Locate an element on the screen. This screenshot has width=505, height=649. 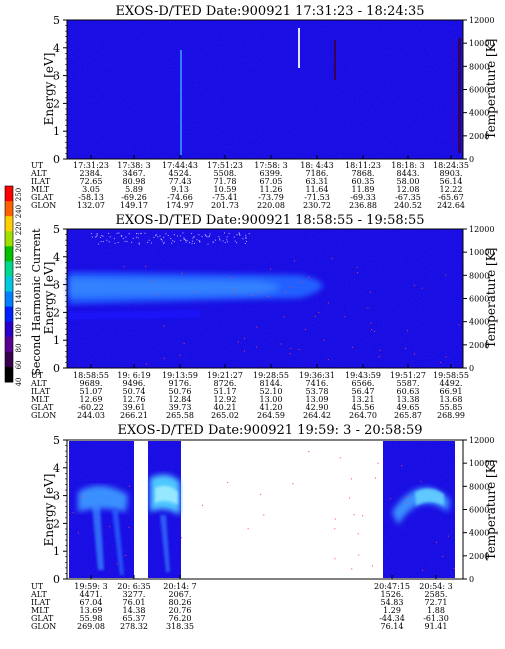
ephemeris-value: 318.35 is located at coordinates (180, 626).